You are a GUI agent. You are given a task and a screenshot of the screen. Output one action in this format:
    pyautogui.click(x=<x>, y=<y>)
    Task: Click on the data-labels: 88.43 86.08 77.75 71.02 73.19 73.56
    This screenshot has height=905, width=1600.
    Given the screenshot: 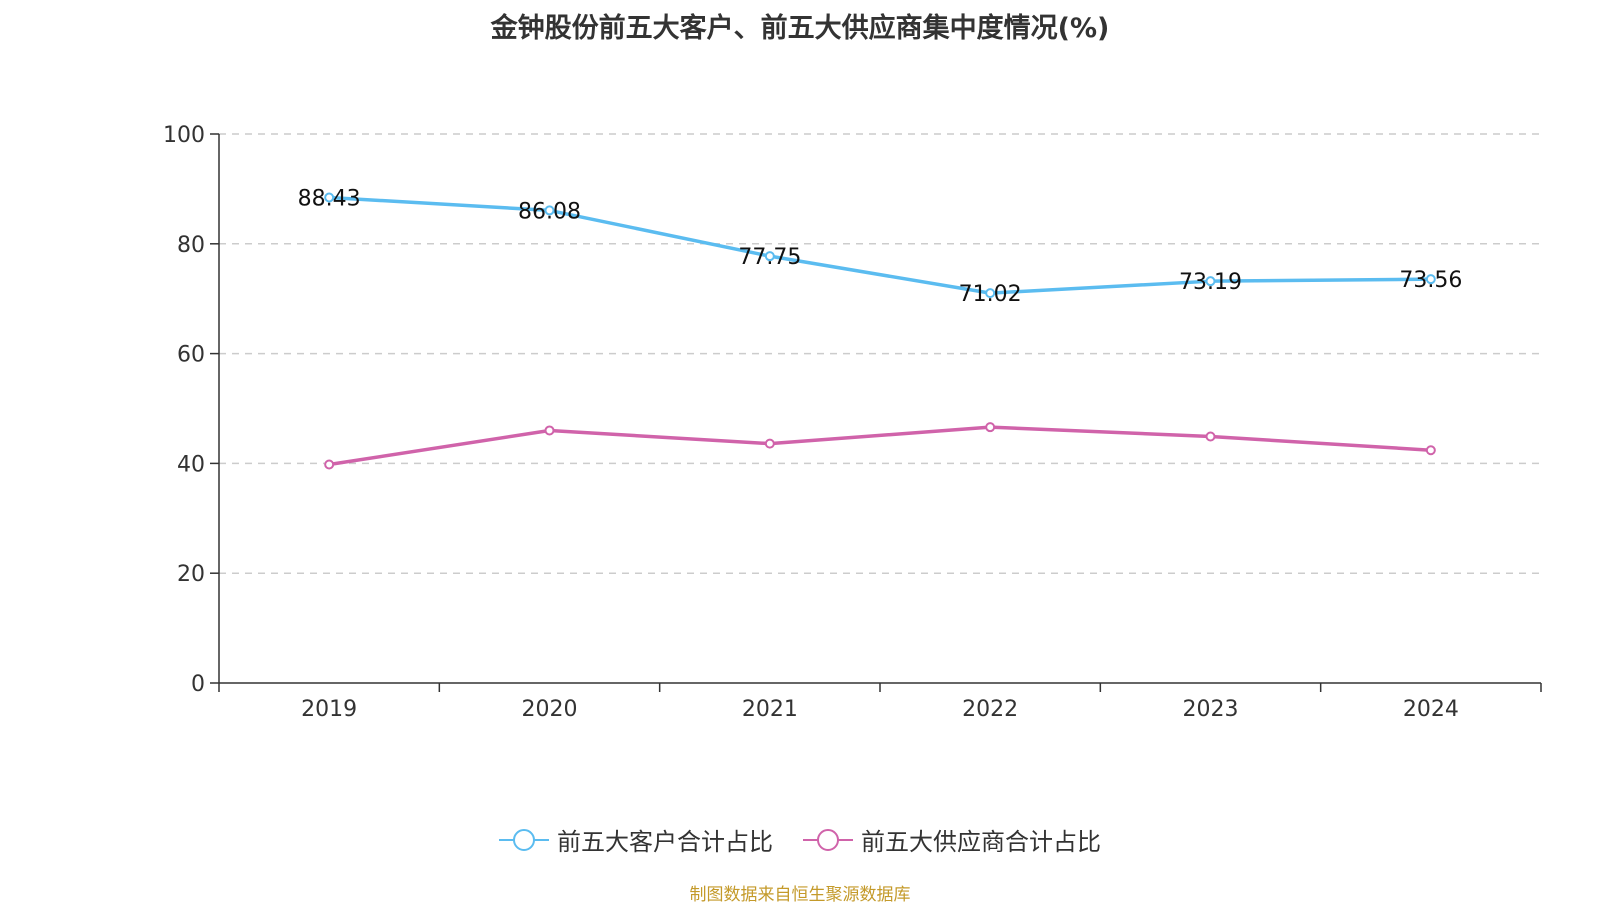 What is the action you would take?
    pyautogui.click(x=880, y=247)
    